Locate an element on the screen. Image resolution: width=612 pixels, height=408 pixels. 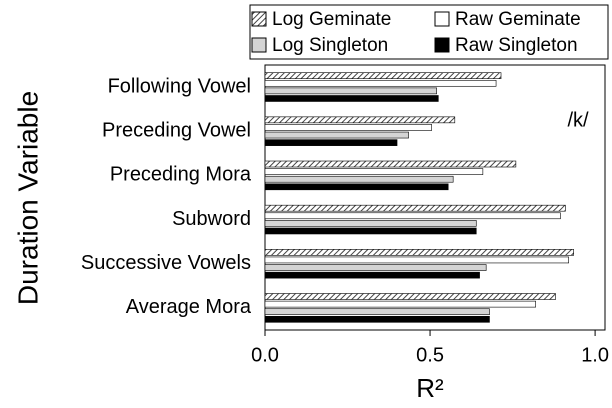
y-tick-label: Preceding Mora is located at coordinates (181, 175).